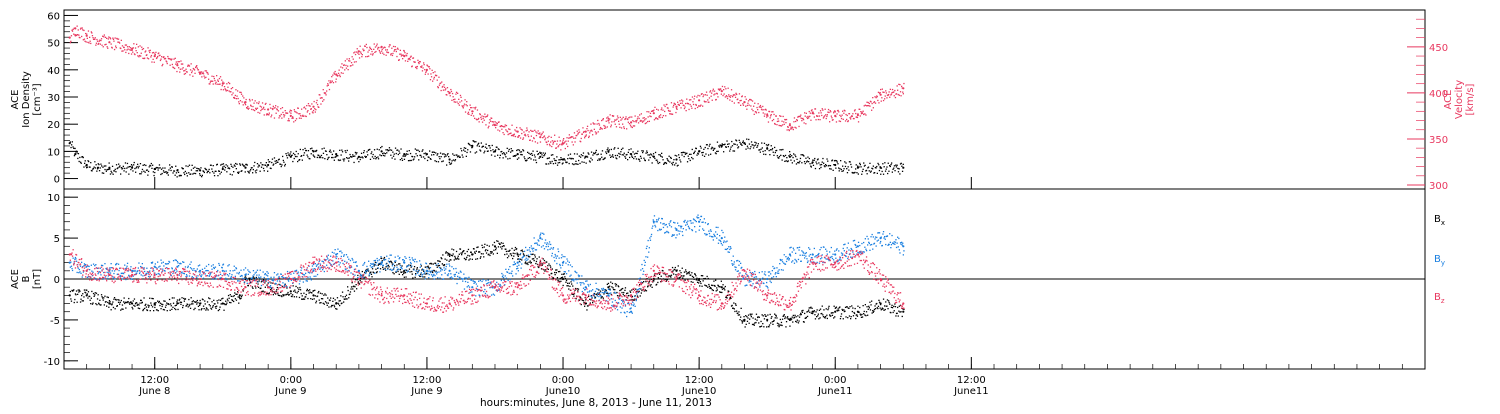  I want to click on b-tick-label: 10, so click(53, 198).